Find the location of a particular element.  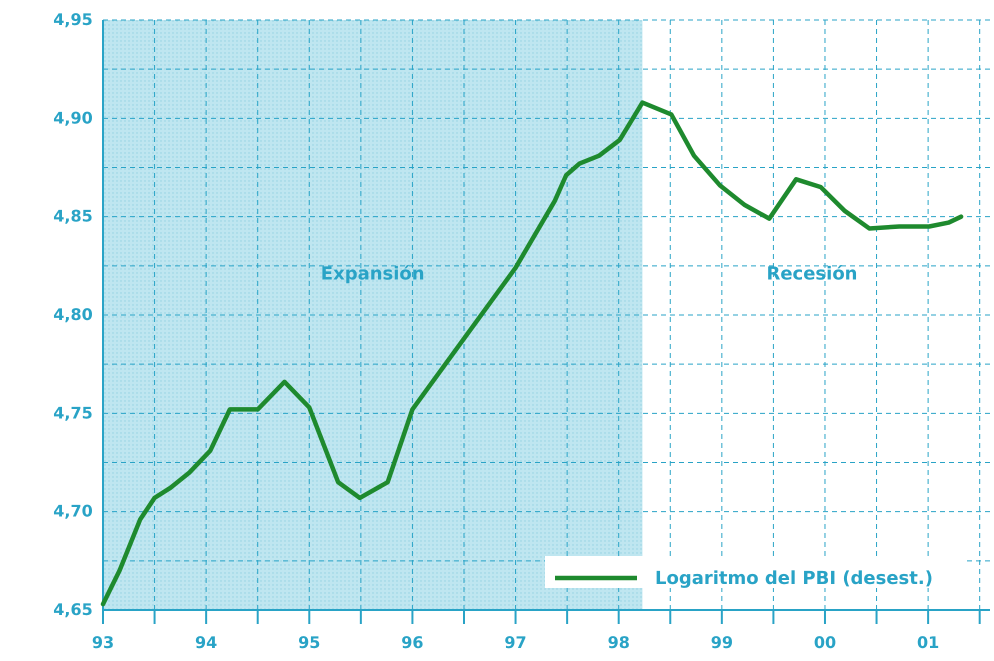

y-tick-label: 4,80 is located at coordinates (73, 314).